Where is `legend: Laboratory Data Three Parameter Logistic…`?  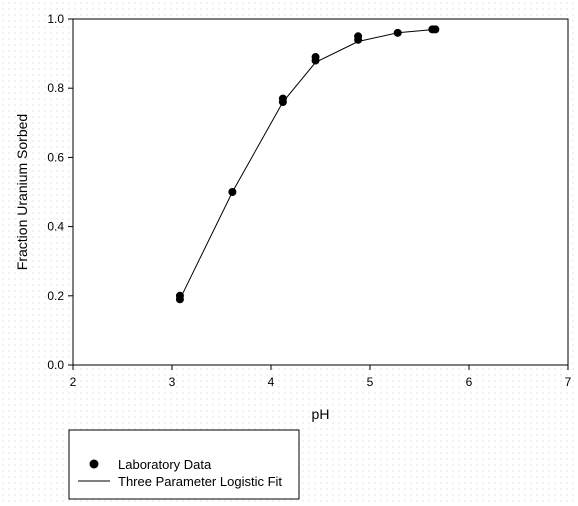 legend: Laboratory Data Three Parameter Logistic… is located at coordinates (184, 464).